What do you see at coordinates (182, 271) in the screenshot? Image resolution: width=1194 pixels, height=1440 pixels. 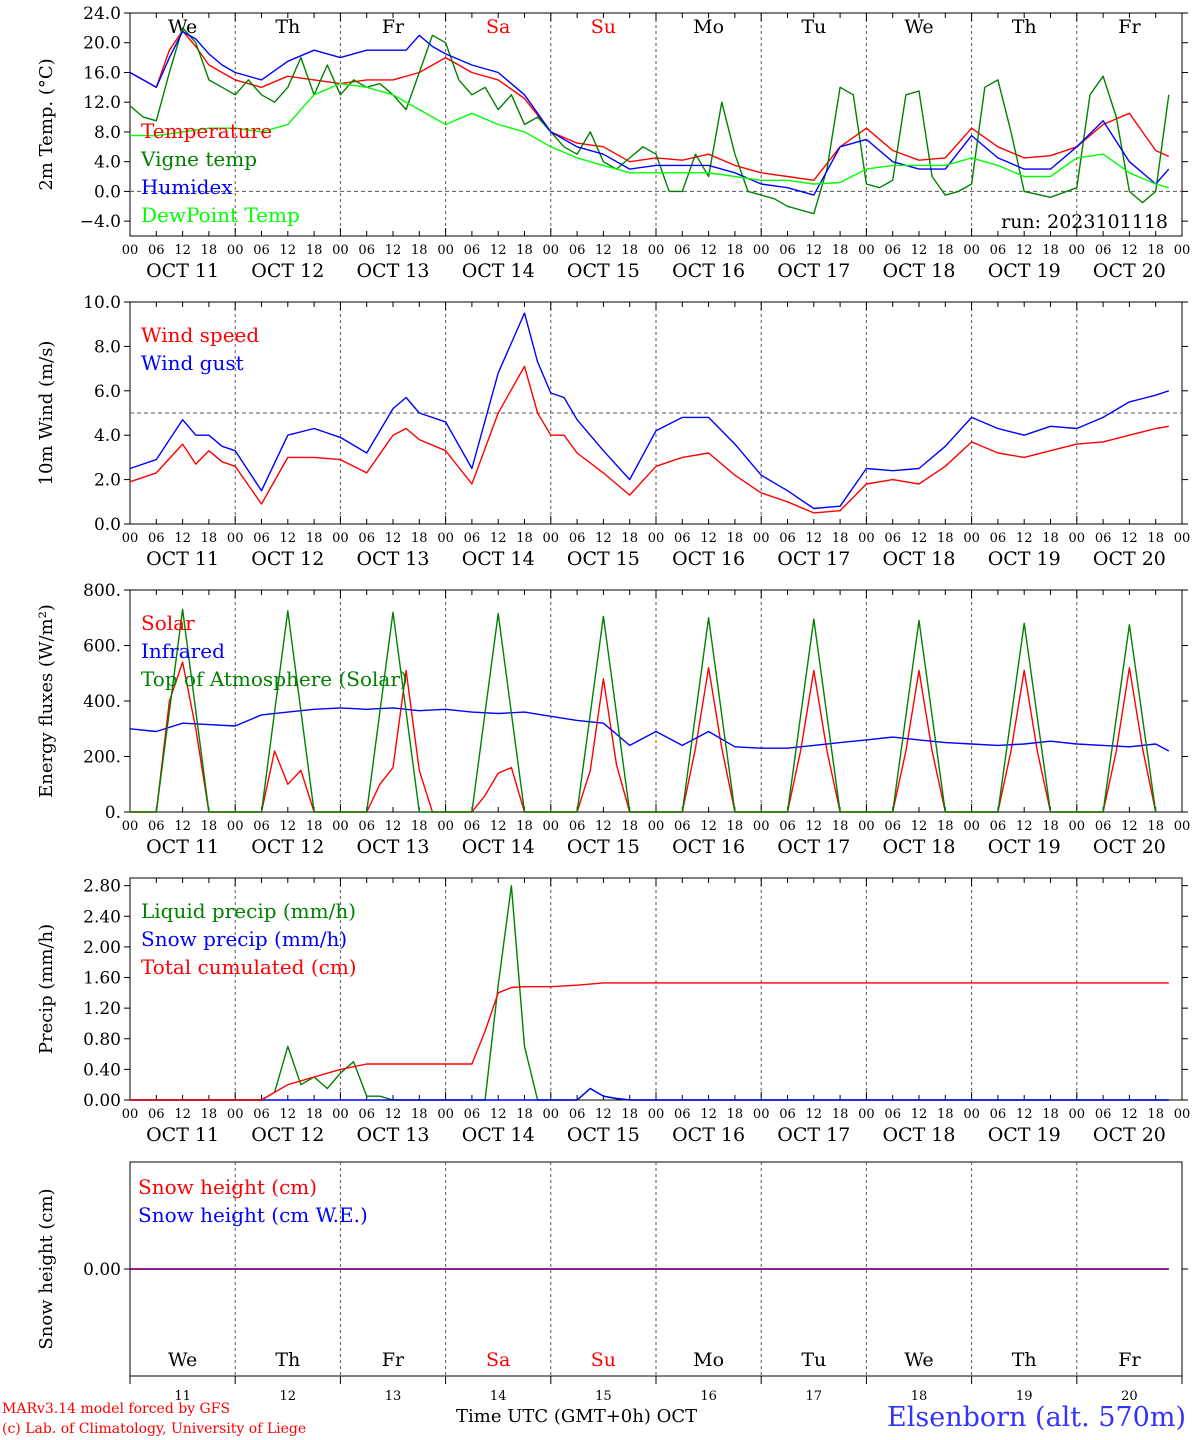 I see `x-date-label: OCT 11` at bounding box center [182, 271].